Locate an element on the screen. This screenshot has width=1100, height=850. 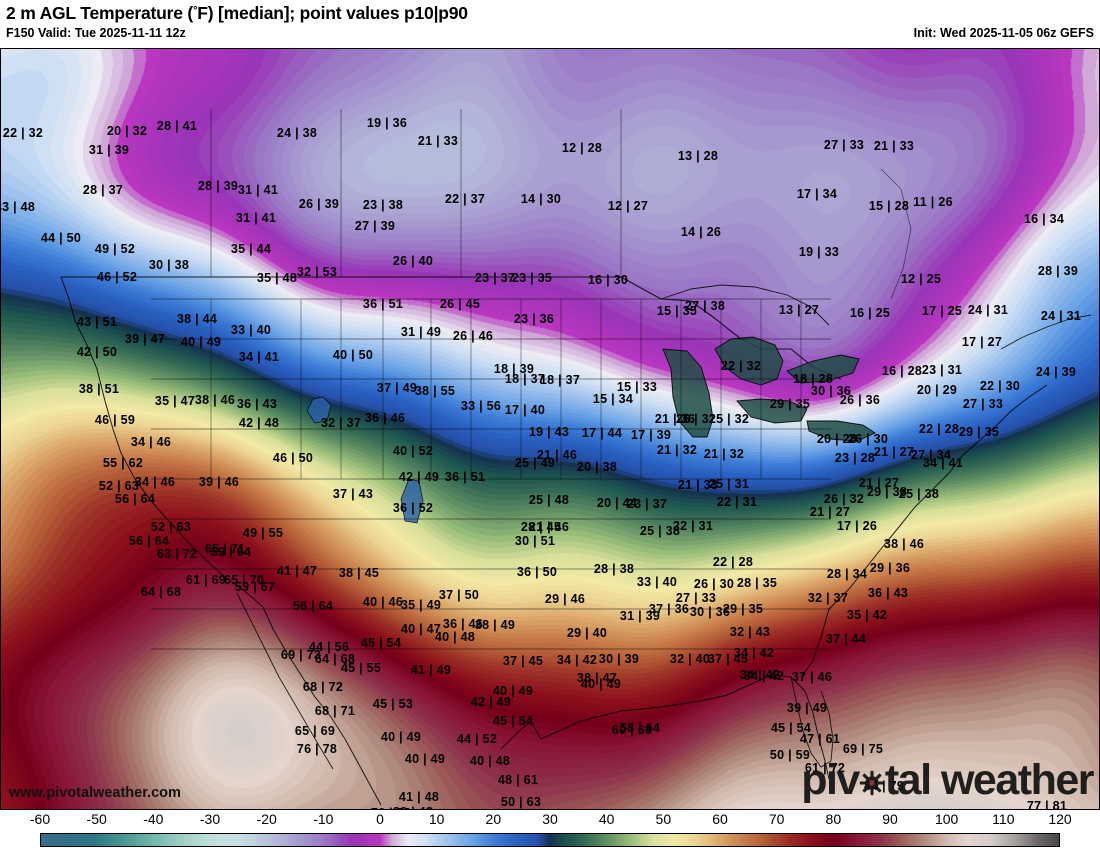
point-value-label: 27 | 38 is located at coordinates (705, 306).